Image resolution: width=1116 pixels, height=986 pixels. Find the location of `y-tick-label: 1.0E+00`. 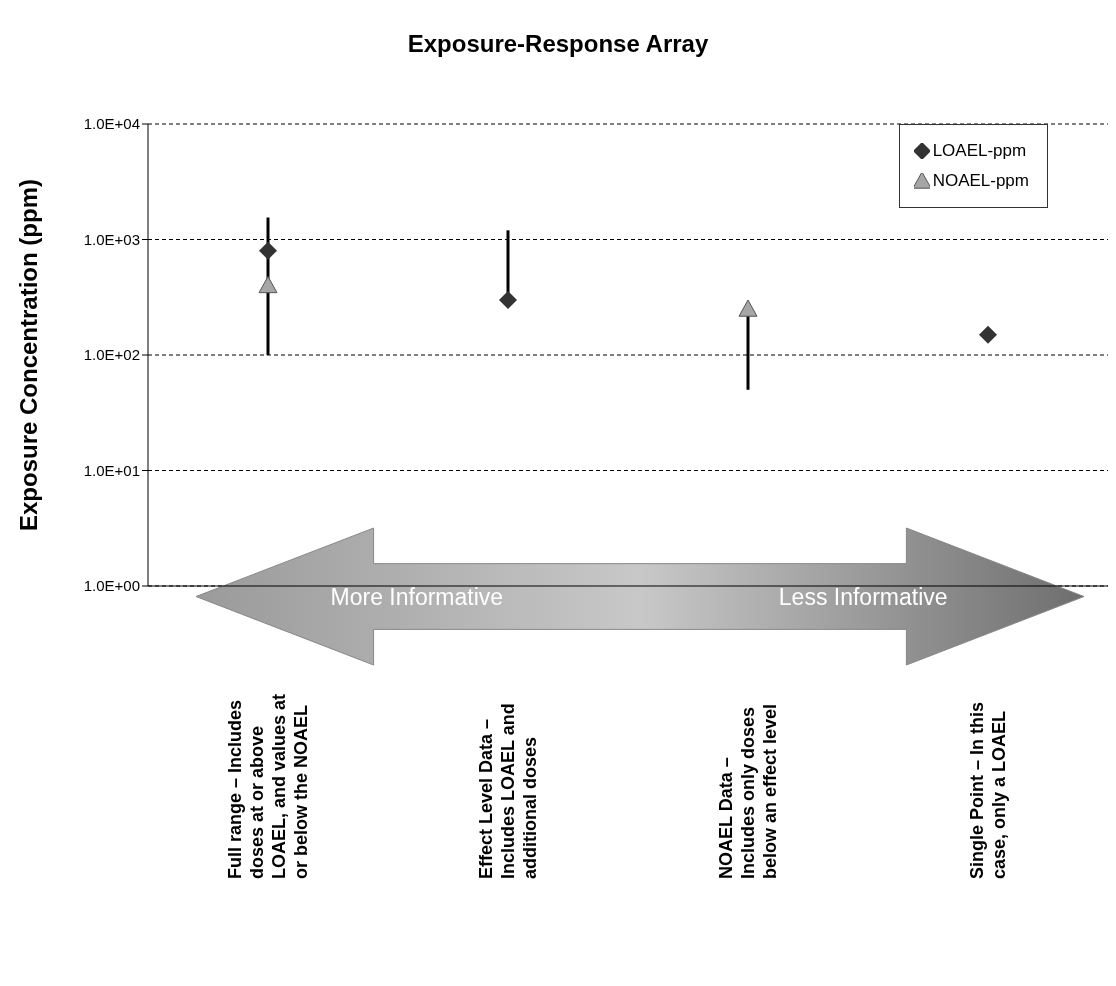

y-tick-label: 1.0E+00 is located at coordinates (111, 586).